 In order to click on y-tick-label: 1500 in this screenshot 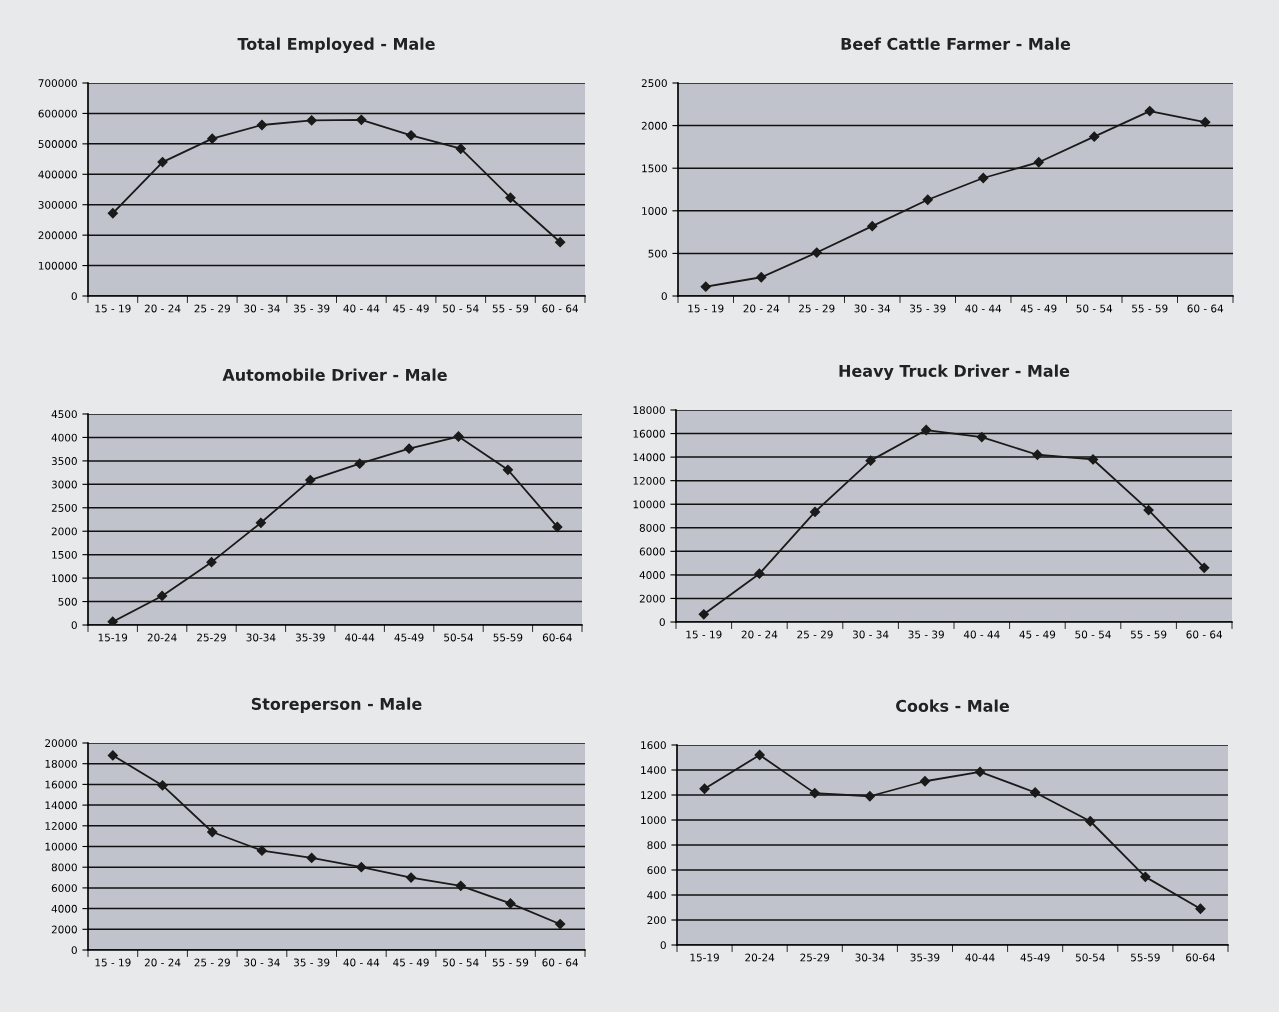, I will do `click(654, 168)`.